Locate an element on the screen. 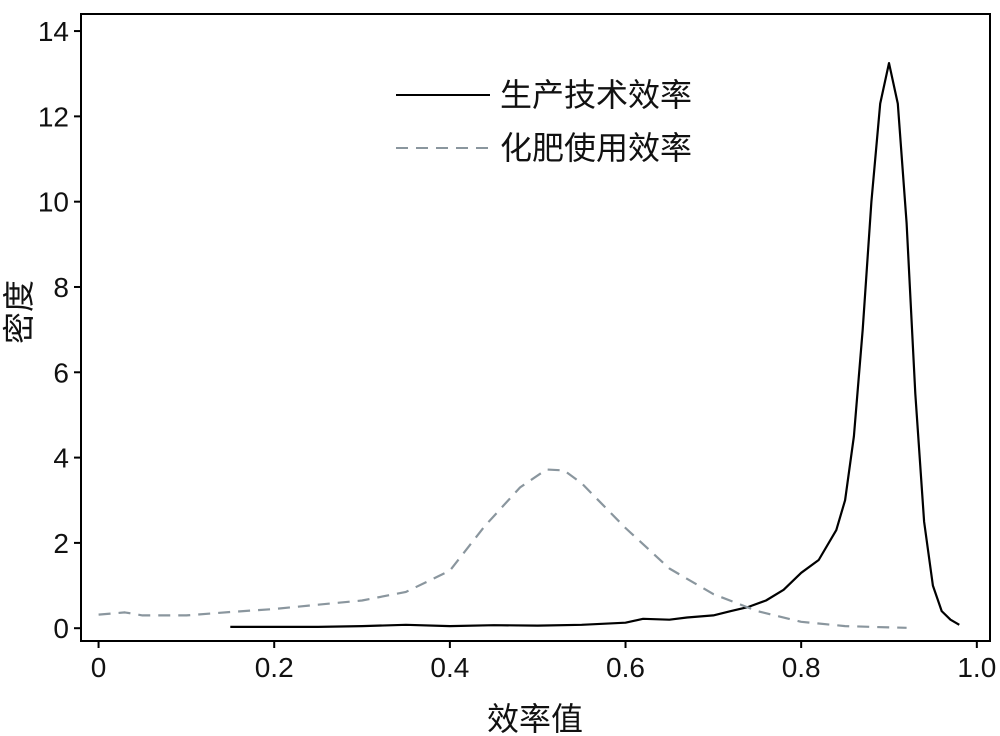  x-axis-title: 效率值 is located at coordinates (535, 718).